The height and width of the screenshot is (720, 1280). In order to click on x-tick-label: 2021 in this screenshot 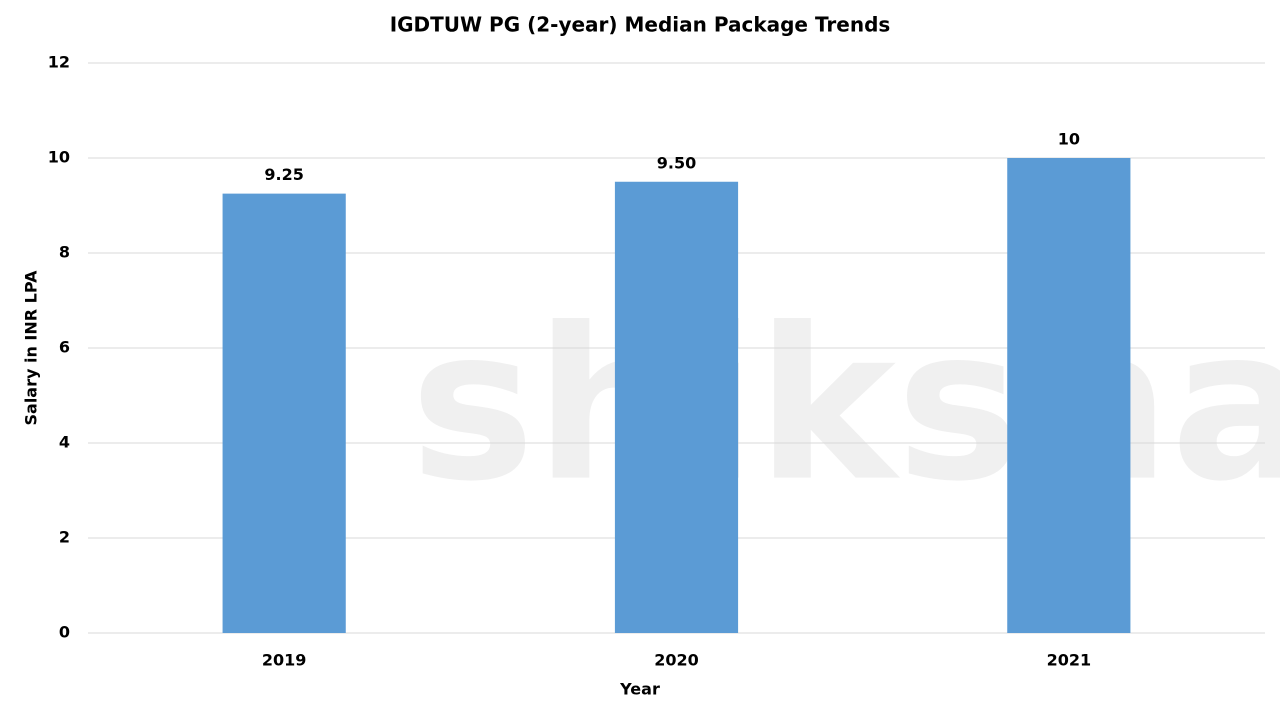, I will do `click(1069, 660)`.